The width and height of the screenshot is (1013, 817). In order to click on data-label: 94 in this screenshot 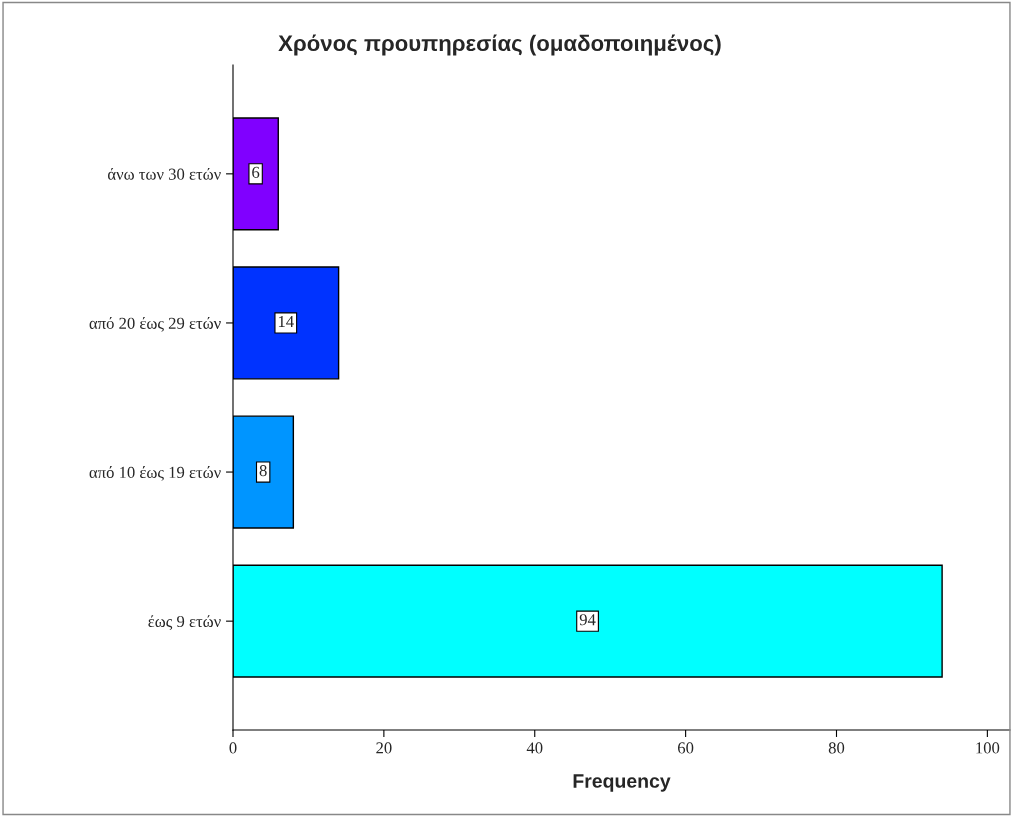, I will do `click(587, 620)`.